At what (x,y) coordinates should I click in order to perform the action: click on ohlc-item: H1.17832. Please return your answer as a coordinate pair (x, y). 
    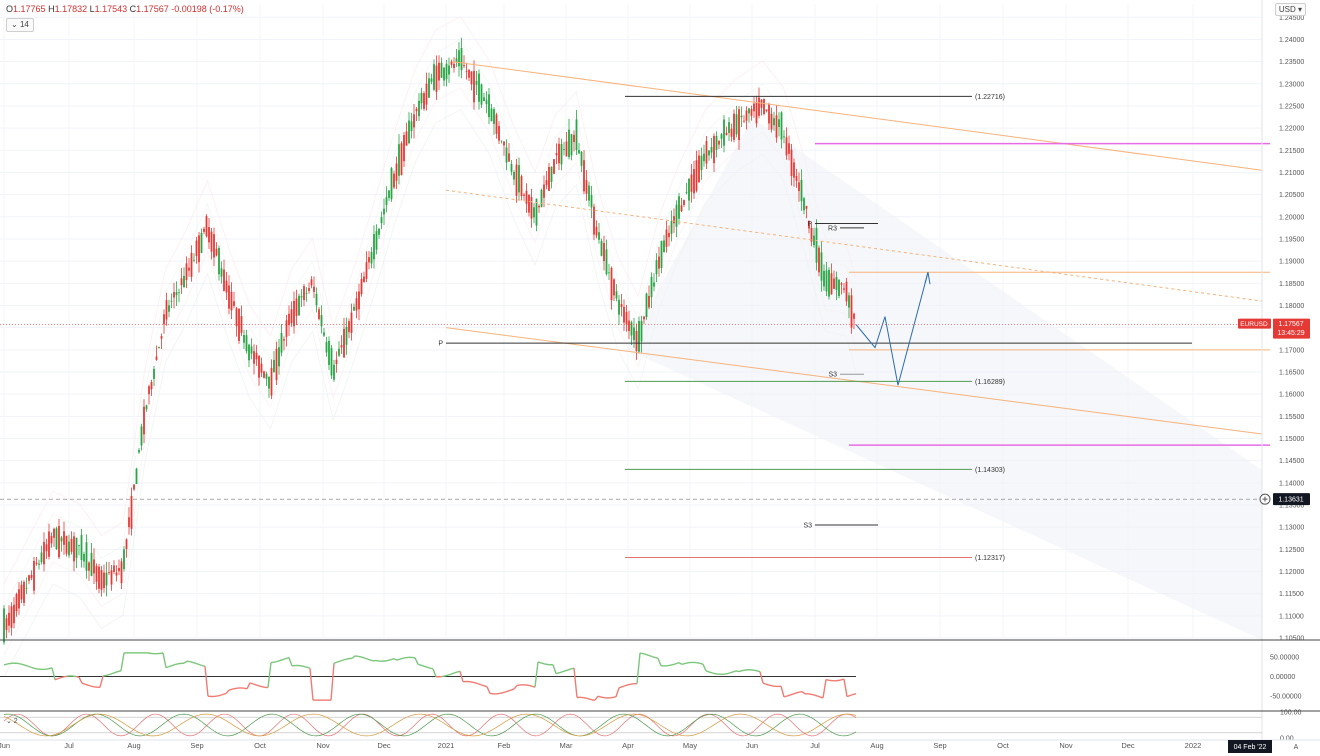
    Looking at the image, I should click on (69, 9).